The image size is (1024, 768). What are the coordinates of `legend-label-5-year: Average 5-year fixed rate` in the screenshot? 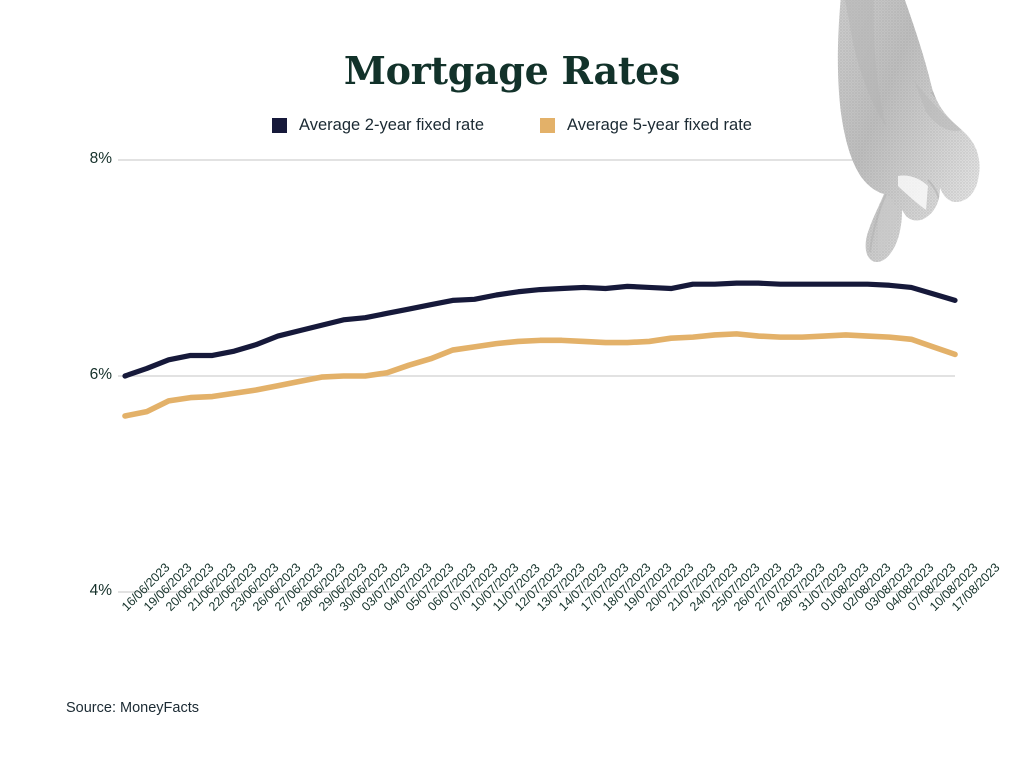 It's located at (659, 125).